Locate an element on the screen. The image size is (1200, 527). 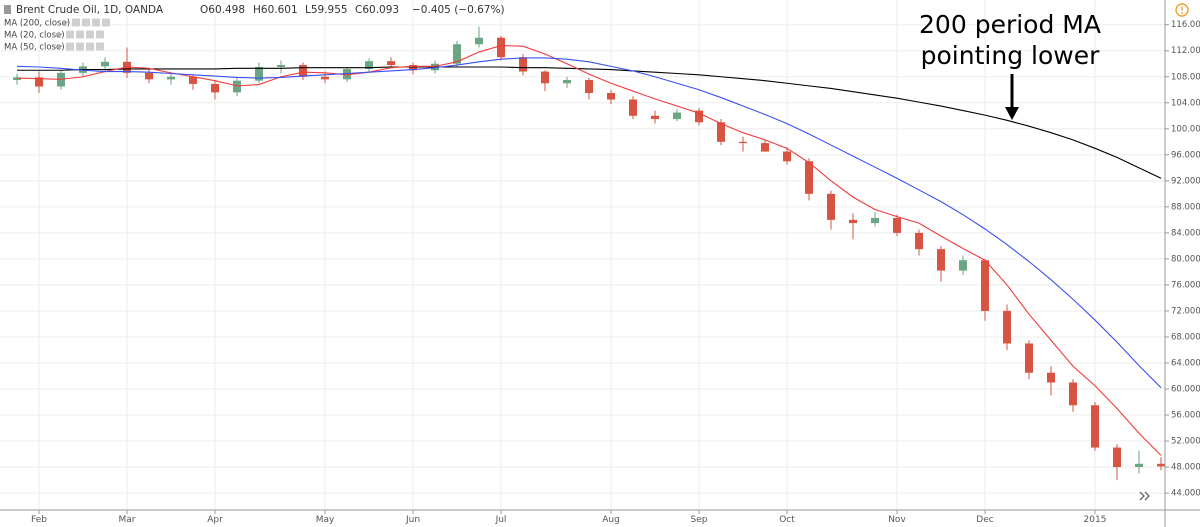
x-tick-label: May is located at coordinates (325, 520).